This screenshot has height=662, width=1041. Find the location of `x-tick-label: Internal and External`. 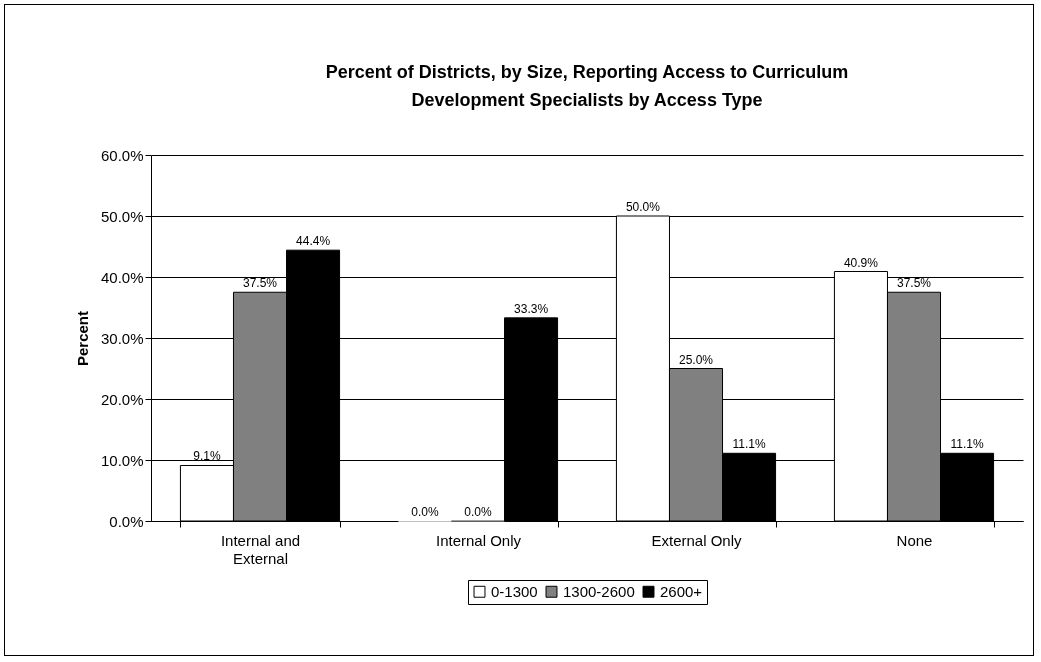

x-tick-label: Internal and External is located at coordinates (260, 549).